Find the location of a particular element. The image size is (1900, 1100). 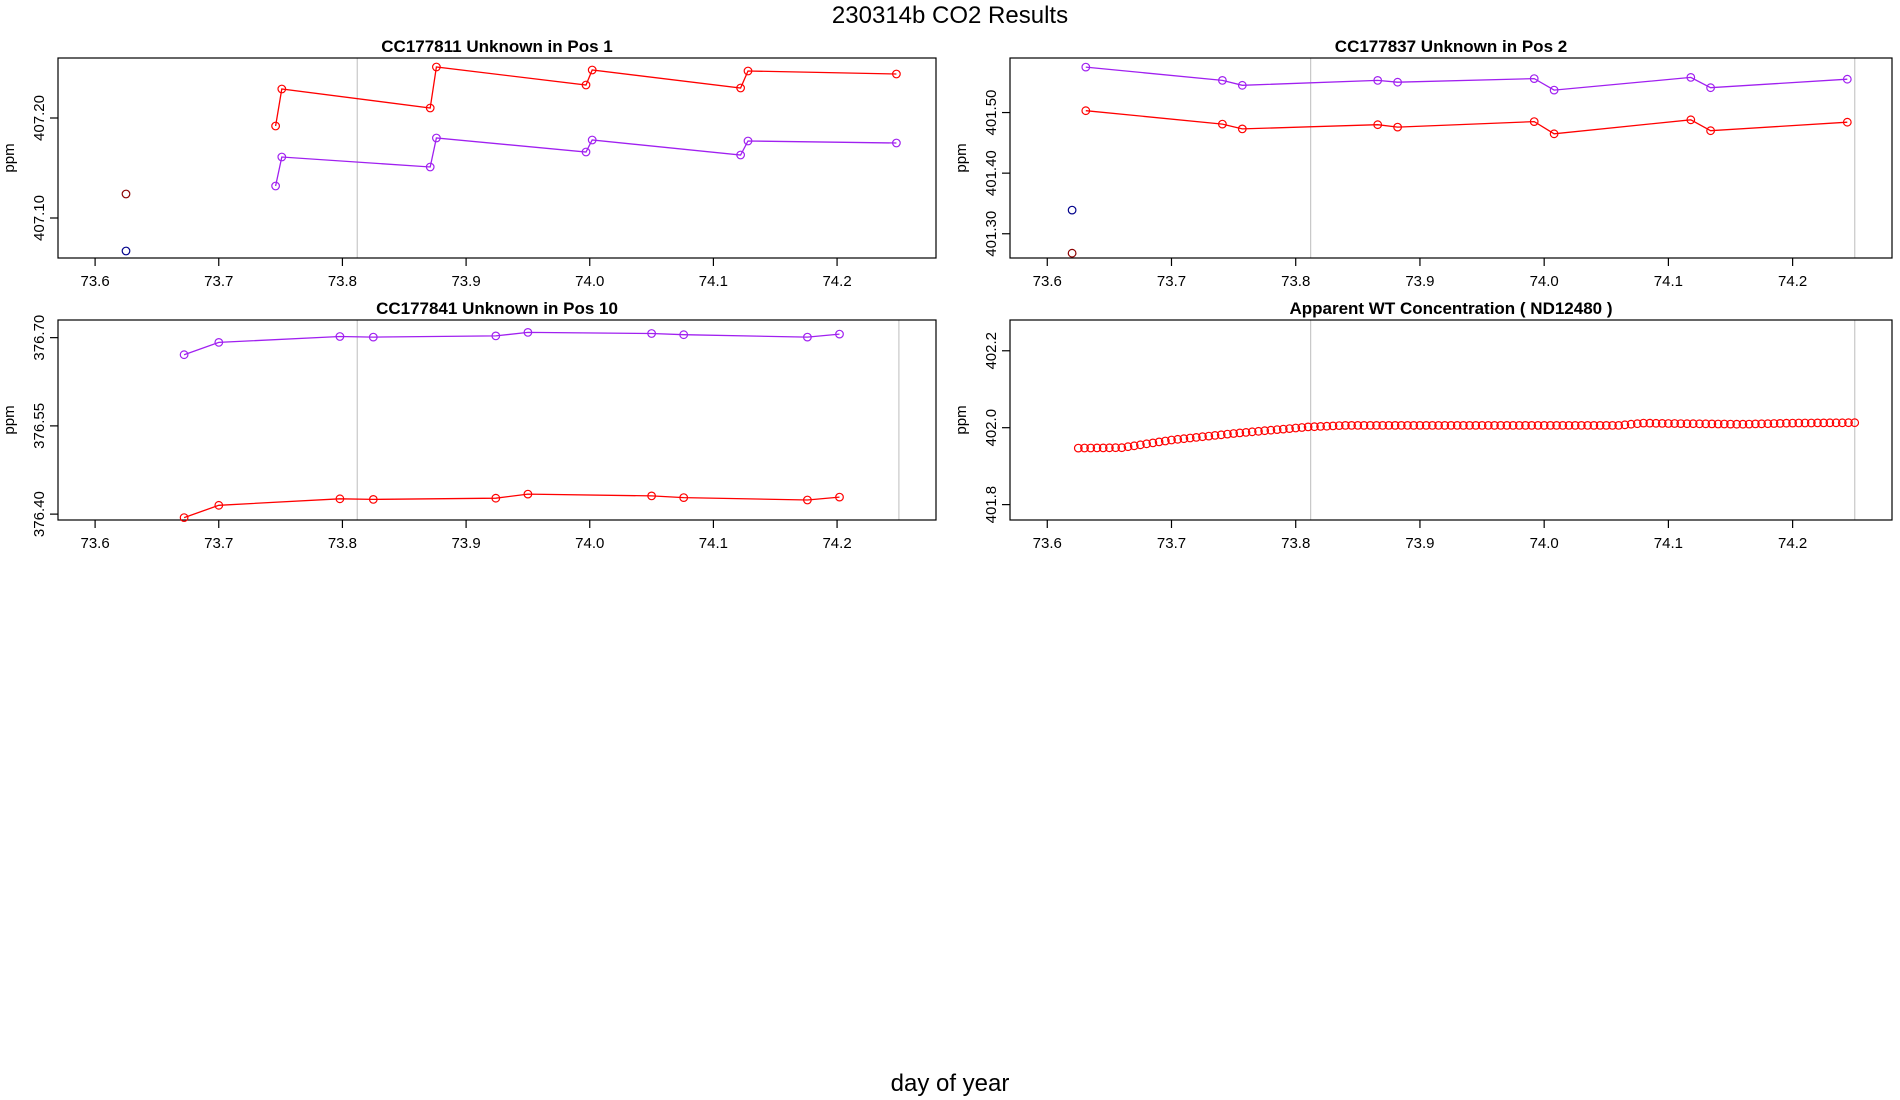

x-tick-label: 73.6 is located at coordinates (94, 543).